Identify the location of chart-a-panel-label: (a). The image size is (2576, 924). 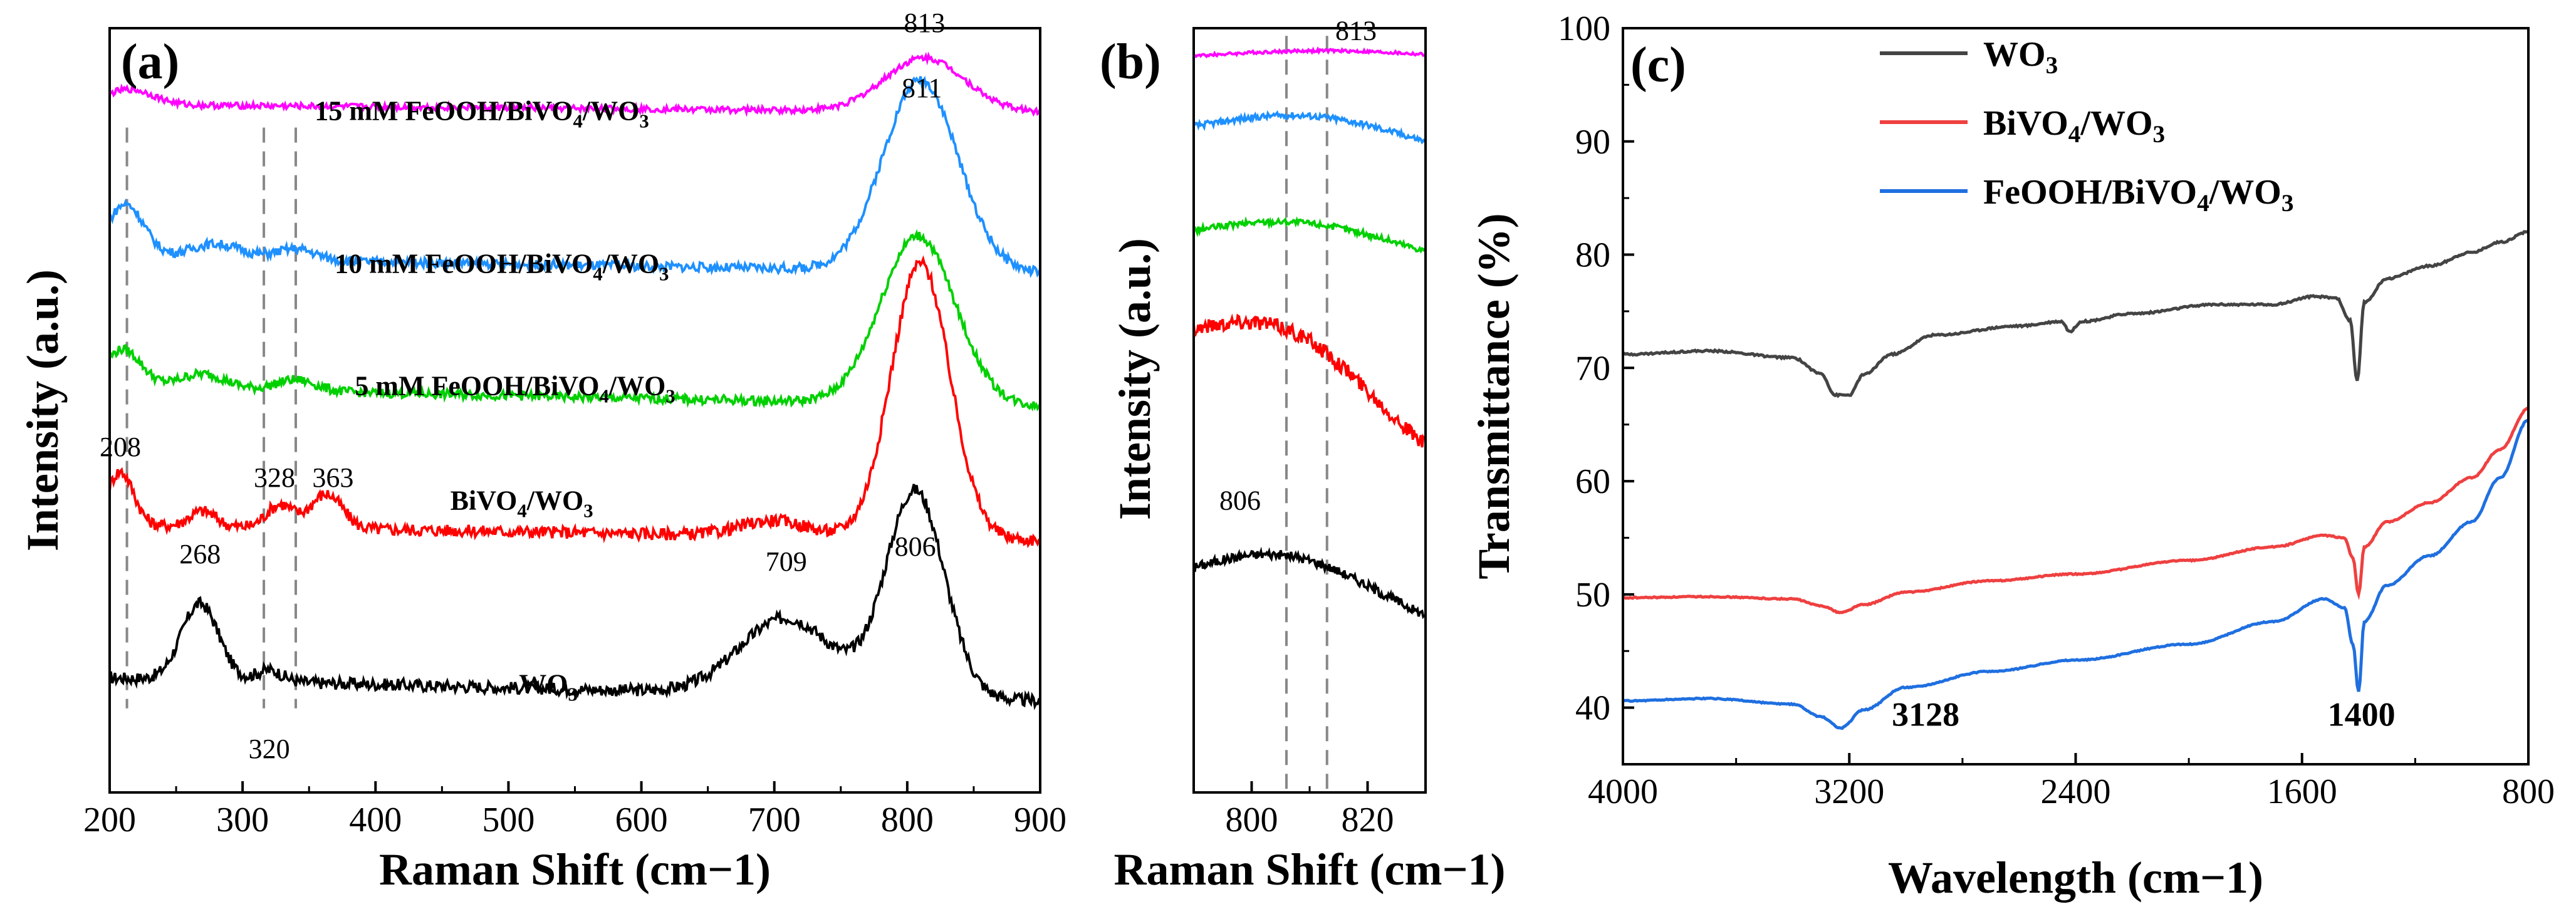
(150, 62).